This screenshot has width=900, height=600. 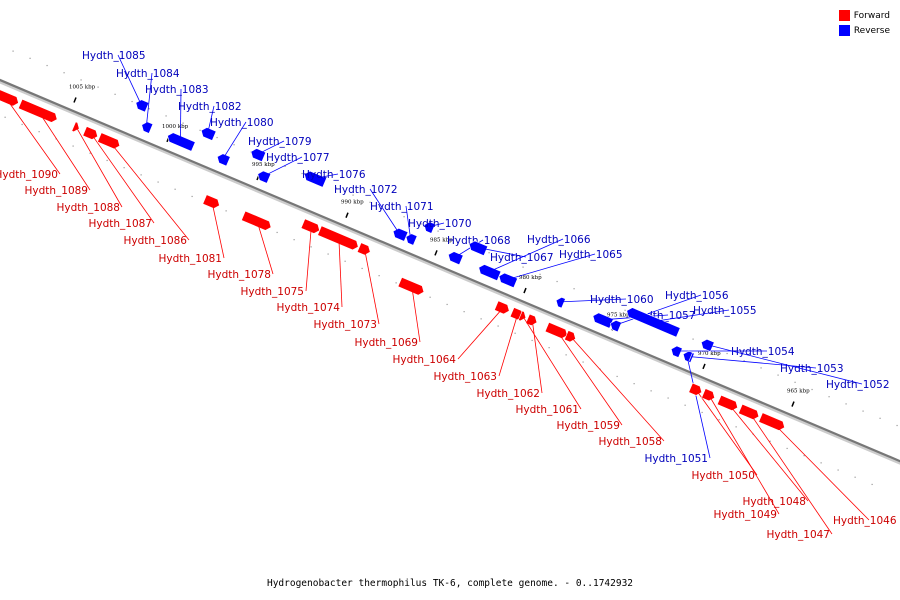 What do you see at coordinates (630, 442) in the screenshot?
I see `gene-label: Hydth_1058` at bounding box center [630, 442].